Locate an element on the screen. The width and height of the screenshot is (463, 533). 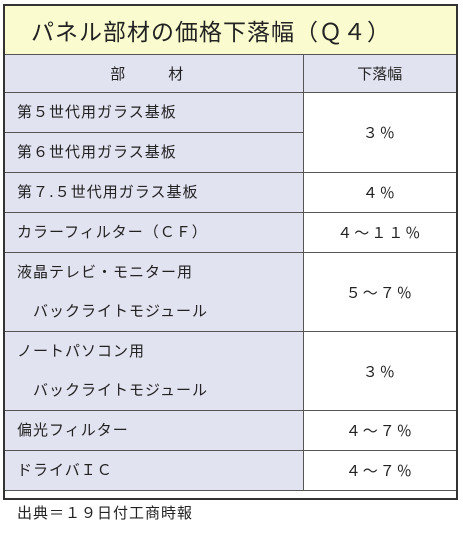
table-row: 偏光フィルター ４〜７％ is located at coordinates (230, 430).